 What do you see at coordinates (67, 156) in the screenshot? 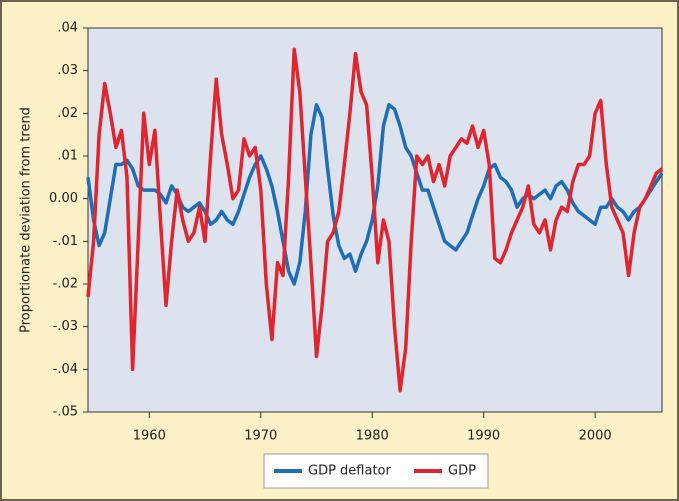
I see `y-tick-label: .01` at bounding box center [67, 156].